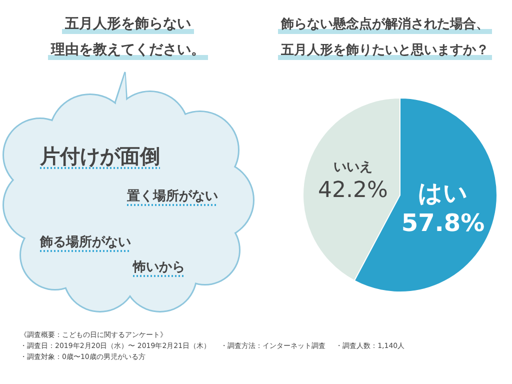  Describe the element at coordinates (352, 168) in the screenshot. I see `slice-label: いいえ` at that location.